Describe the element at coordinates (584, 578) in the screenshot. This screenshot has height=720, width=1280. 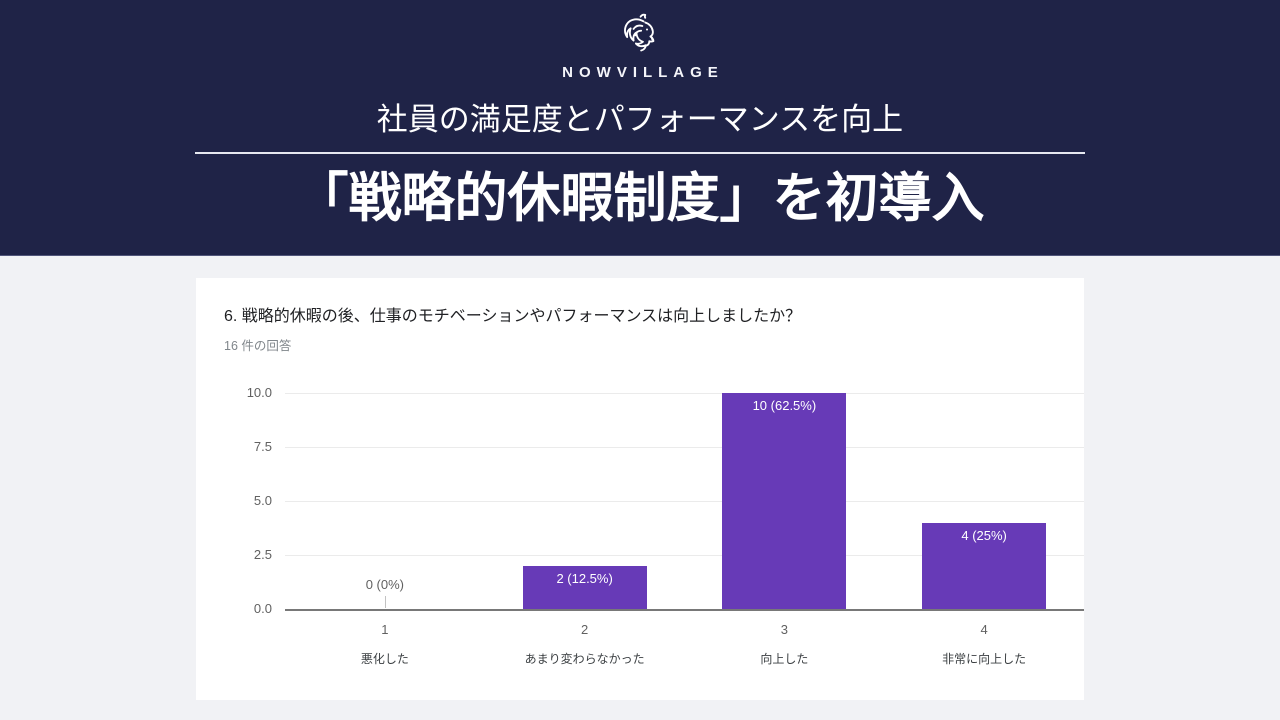
I see `bar-value-label: 2 (12.5%)` at that location.